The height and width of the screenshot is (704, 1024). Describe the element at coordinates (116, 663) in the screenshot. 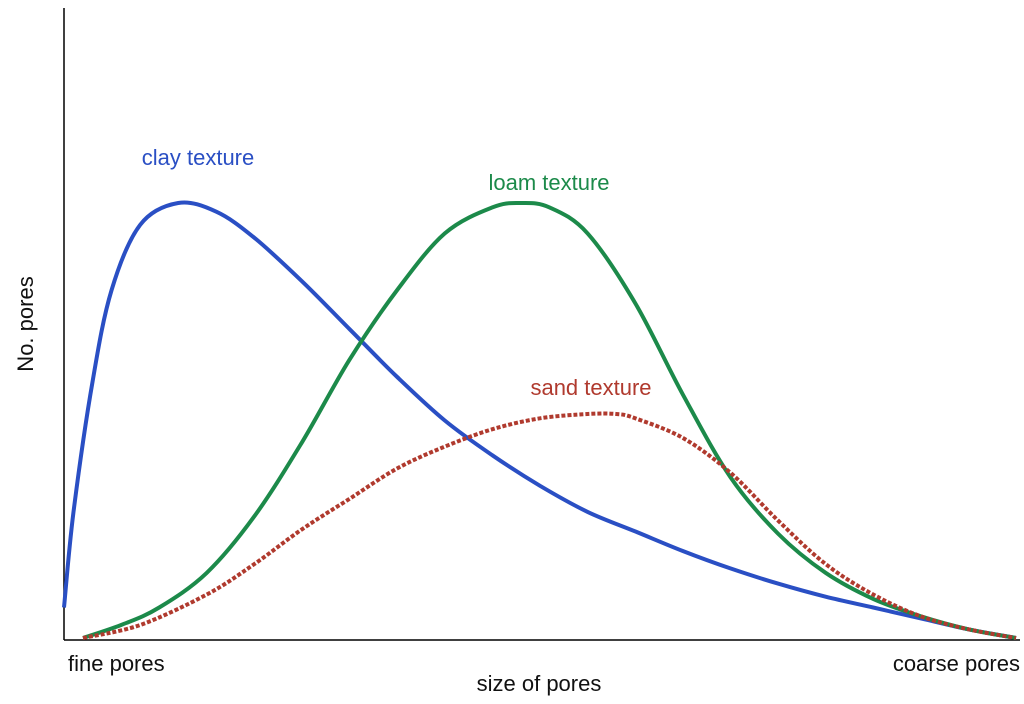

I see `x-tick-label-fine: fine pores` at that location.